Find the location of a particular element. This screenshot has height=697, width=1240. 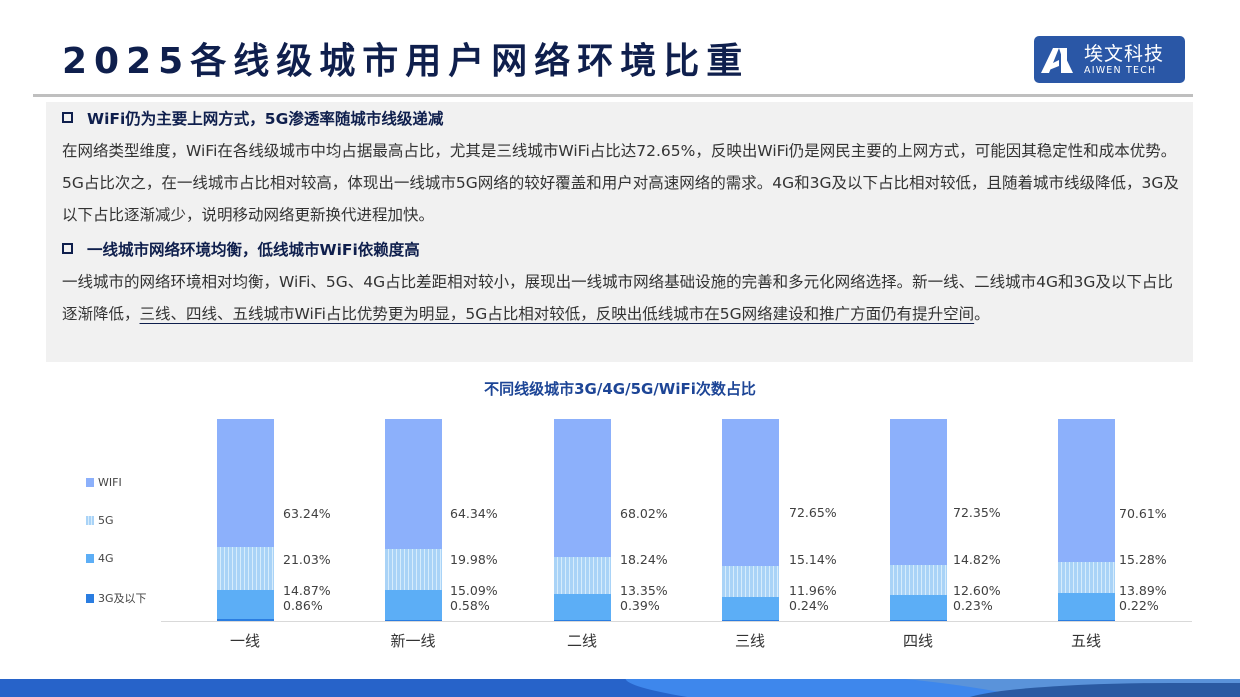

bar-stack-tier2 is located at coordinates (582, 520).